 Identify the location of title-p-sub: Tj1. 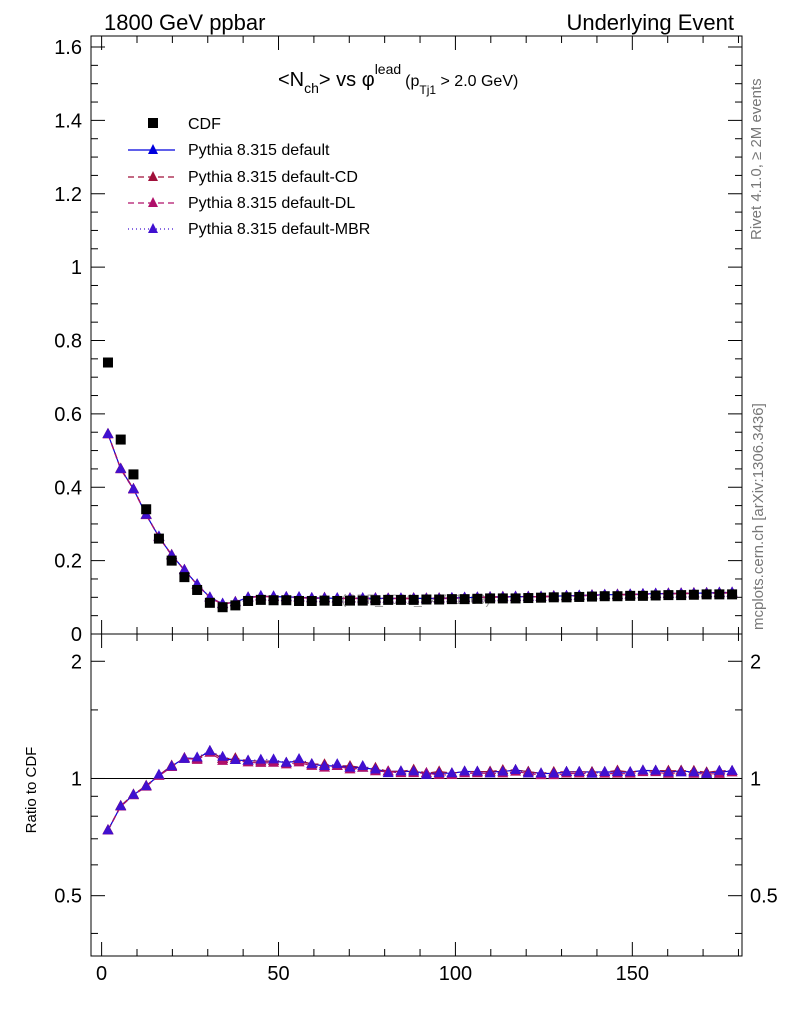
(427, 90).